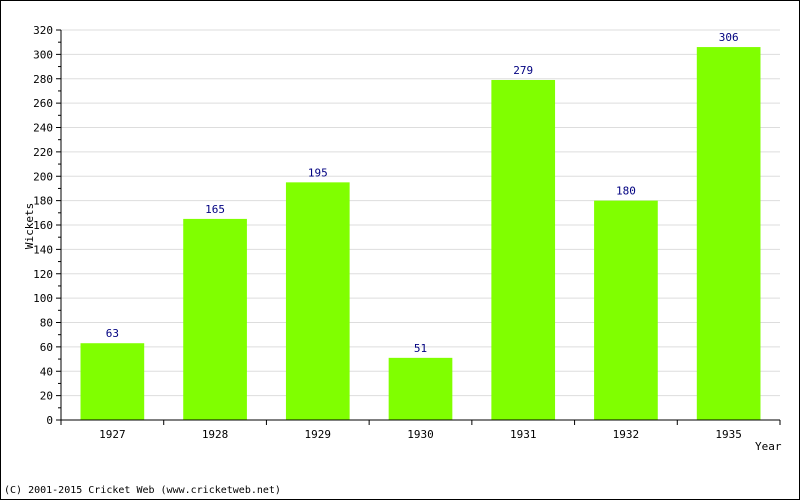  What do you see at coordinates (768, 446) in the screenshot?
I see `x-axis-title: Year` at bounding box center [768, 446].